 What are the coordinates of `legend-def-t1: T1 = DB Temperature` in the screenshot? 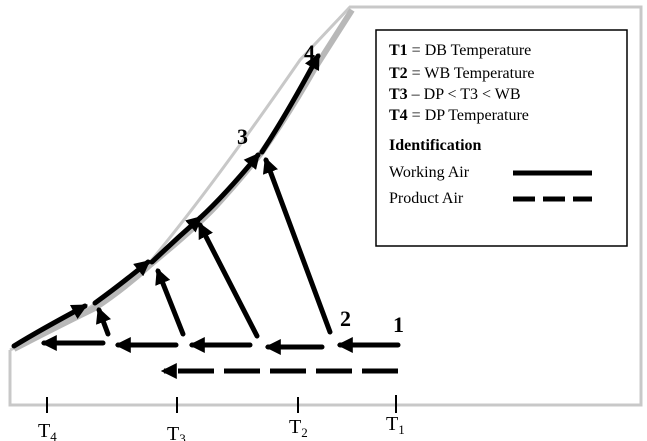 It's located at (460, 50).